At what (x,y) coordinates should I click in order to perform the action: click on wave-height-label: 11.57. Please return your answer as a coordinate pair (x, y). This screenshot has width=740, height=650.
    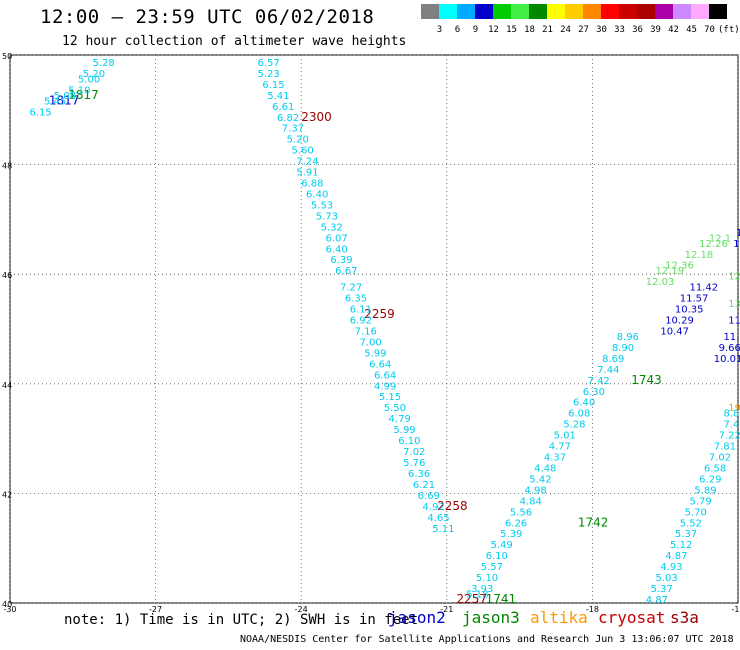
    Looking at the image, I should click on (694, 299).